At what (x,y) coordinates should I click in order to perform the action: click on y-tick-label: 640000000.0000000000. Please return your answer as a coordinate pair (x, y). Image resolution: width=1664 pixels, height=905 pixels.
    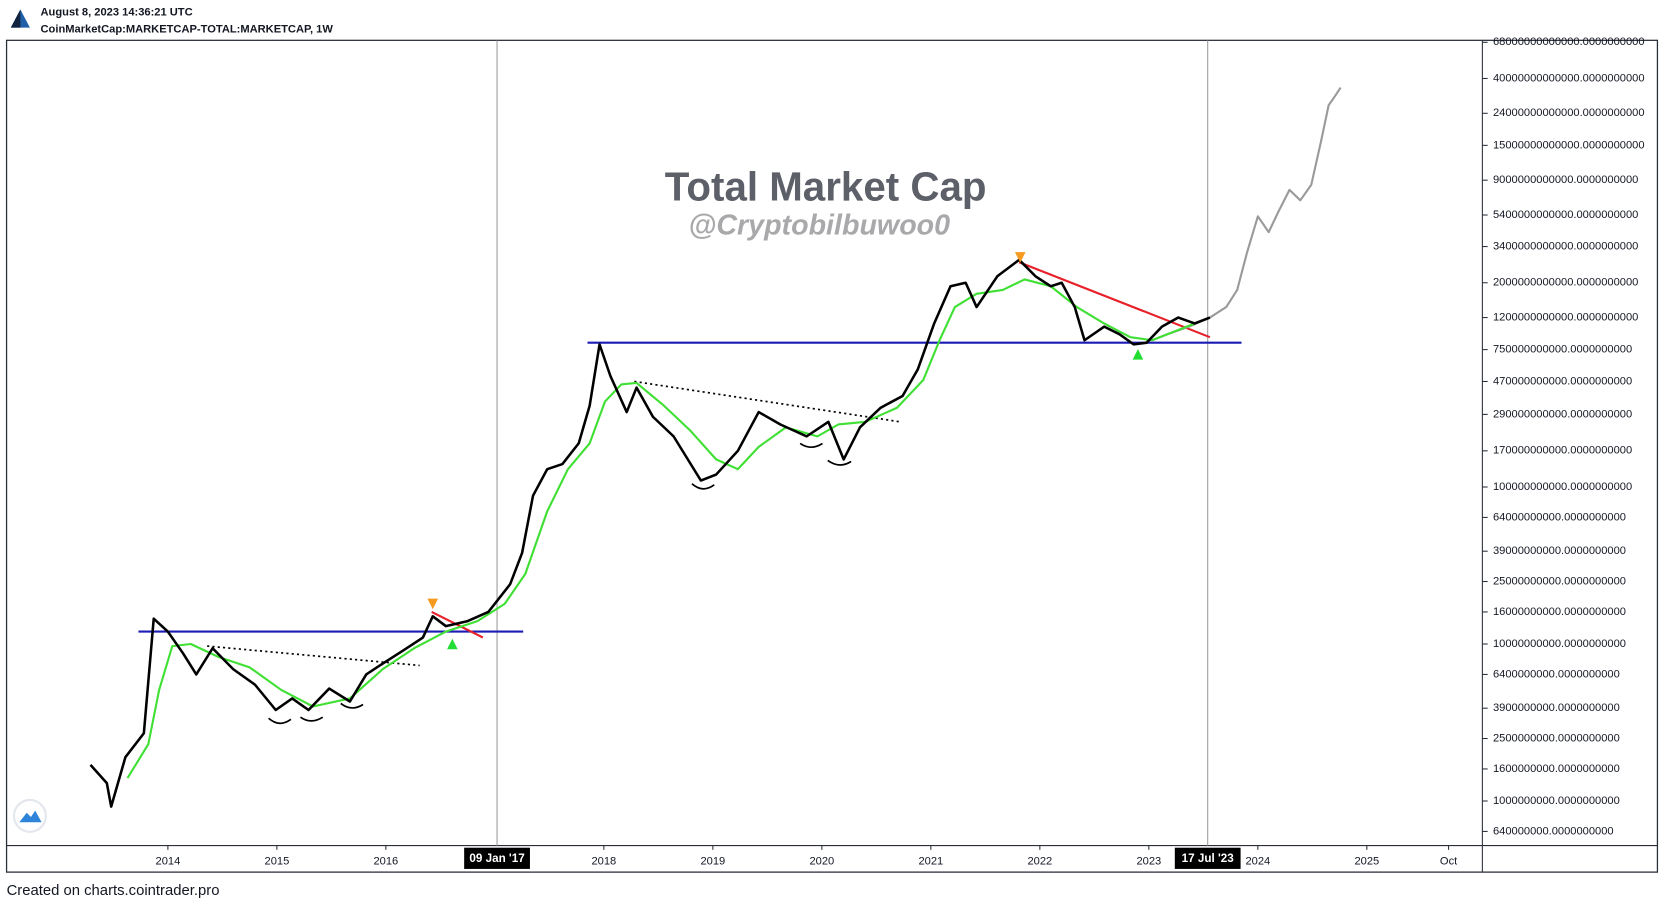
    Looking at the image, I should click on (1553, 831).